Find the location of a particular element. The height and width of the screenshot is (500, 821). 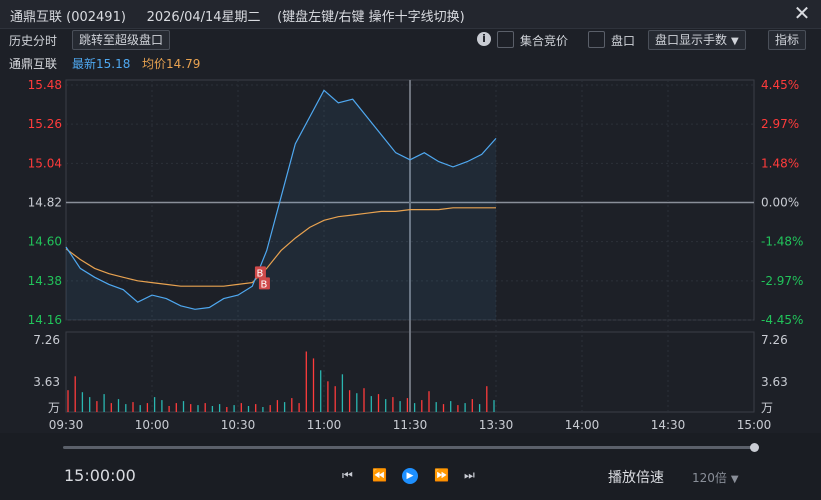

price-tick-label: 14.82 is located at coordinates (45, 203).